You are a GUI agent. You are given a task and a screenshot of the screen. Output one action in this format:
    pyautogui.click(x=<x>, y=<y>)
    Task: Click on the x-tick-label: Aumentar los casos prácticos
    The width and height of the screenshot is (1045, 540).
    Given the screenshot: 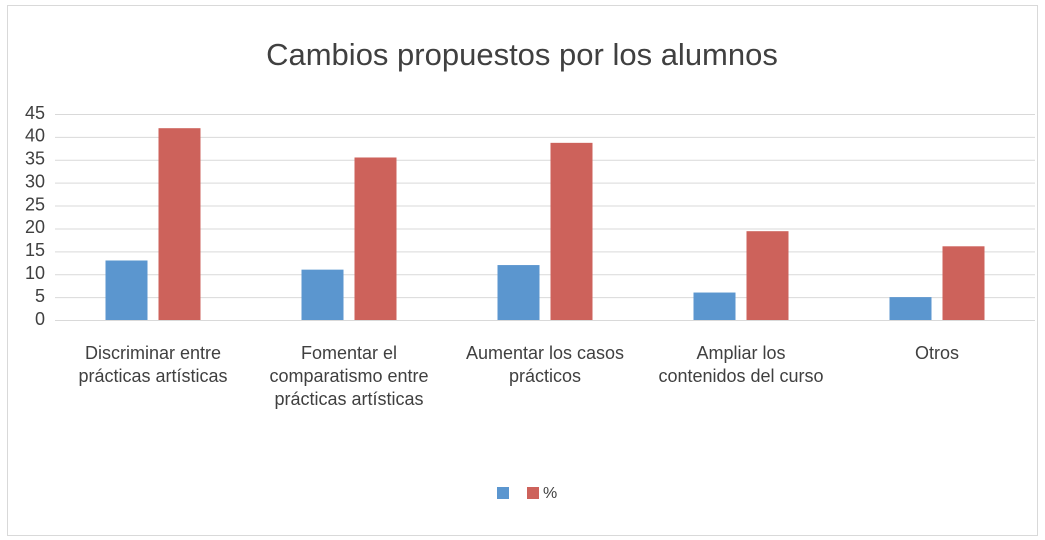 What is the action you would take?
    pyautogui.click(x=545, y=364)
    